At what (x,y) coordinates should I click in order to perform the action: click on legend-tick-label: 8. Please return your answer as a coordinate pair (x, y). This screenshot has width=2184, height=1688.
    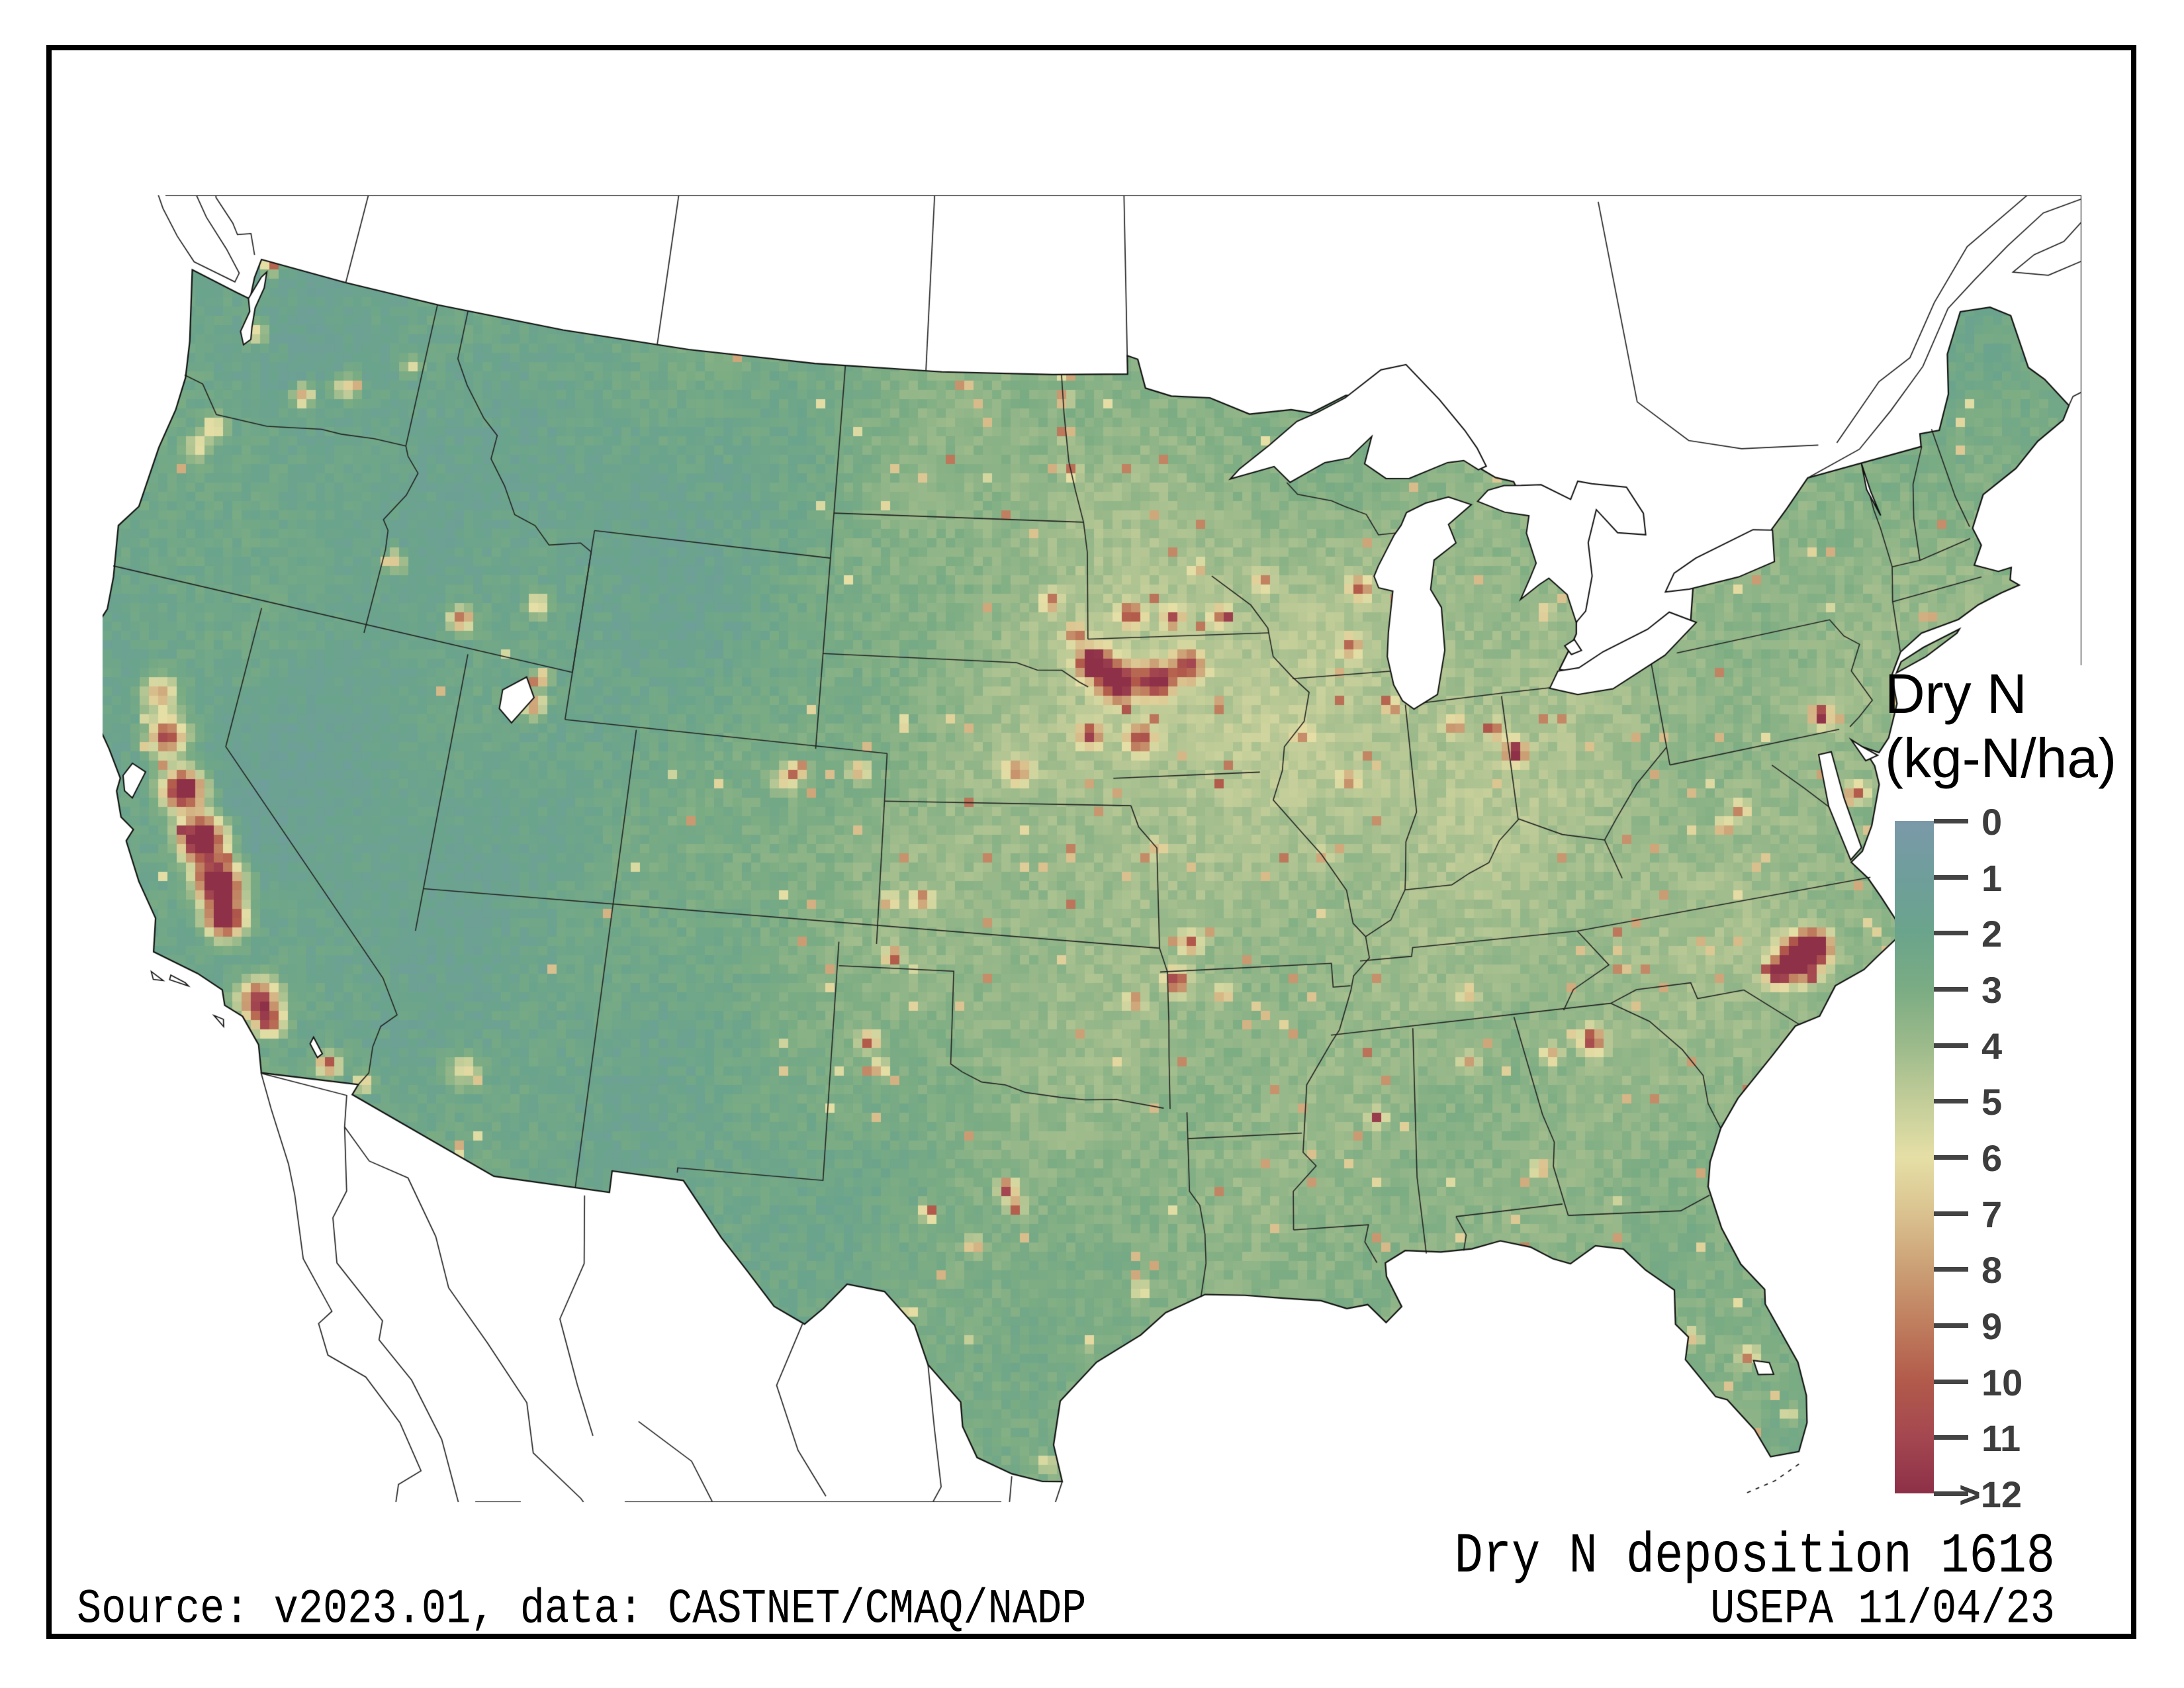
    Looking at the image, I should click on (1992, 1270).